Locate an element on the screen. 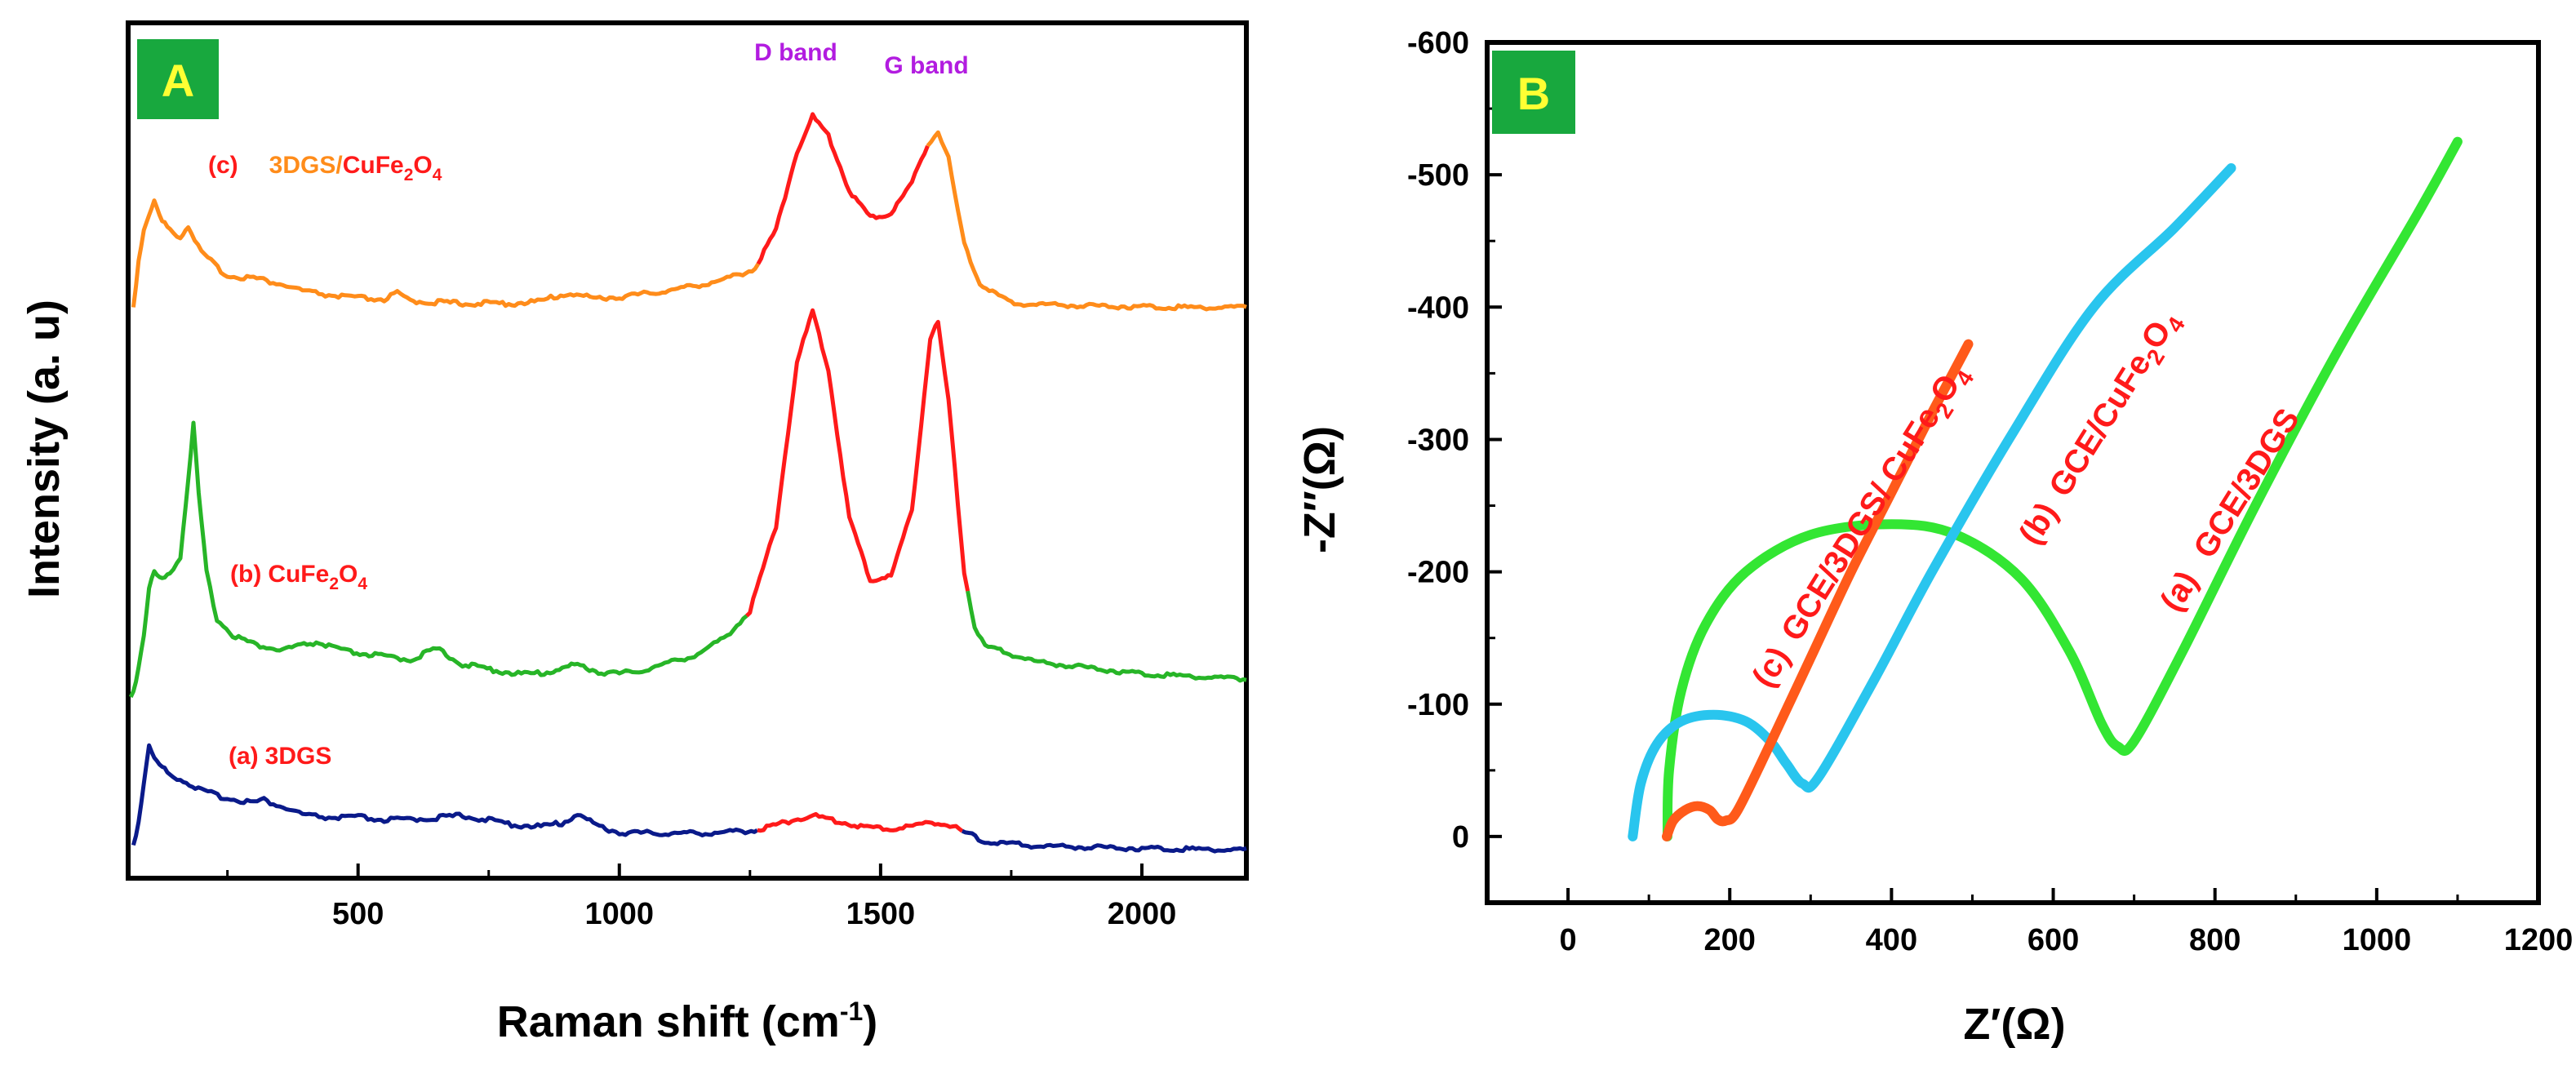  eis-label-b-prefix: (b) is located at coordinates (2038, 524).